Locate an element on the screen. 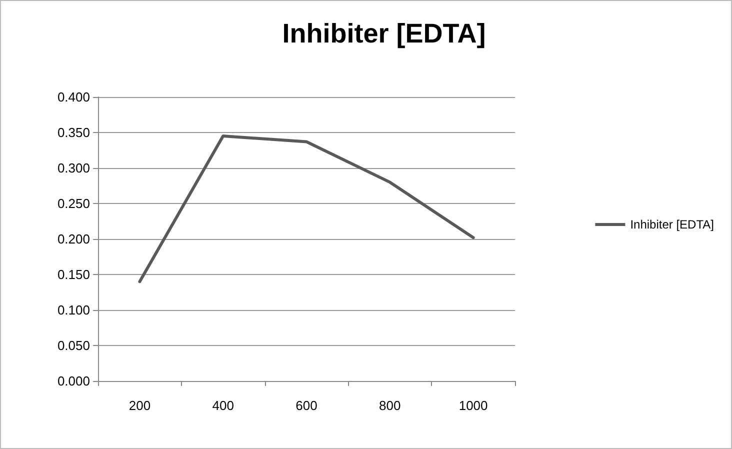 This screenshot has width=732, height=449. y-tick-label: 0.050 is located at coordinates (73, 345).